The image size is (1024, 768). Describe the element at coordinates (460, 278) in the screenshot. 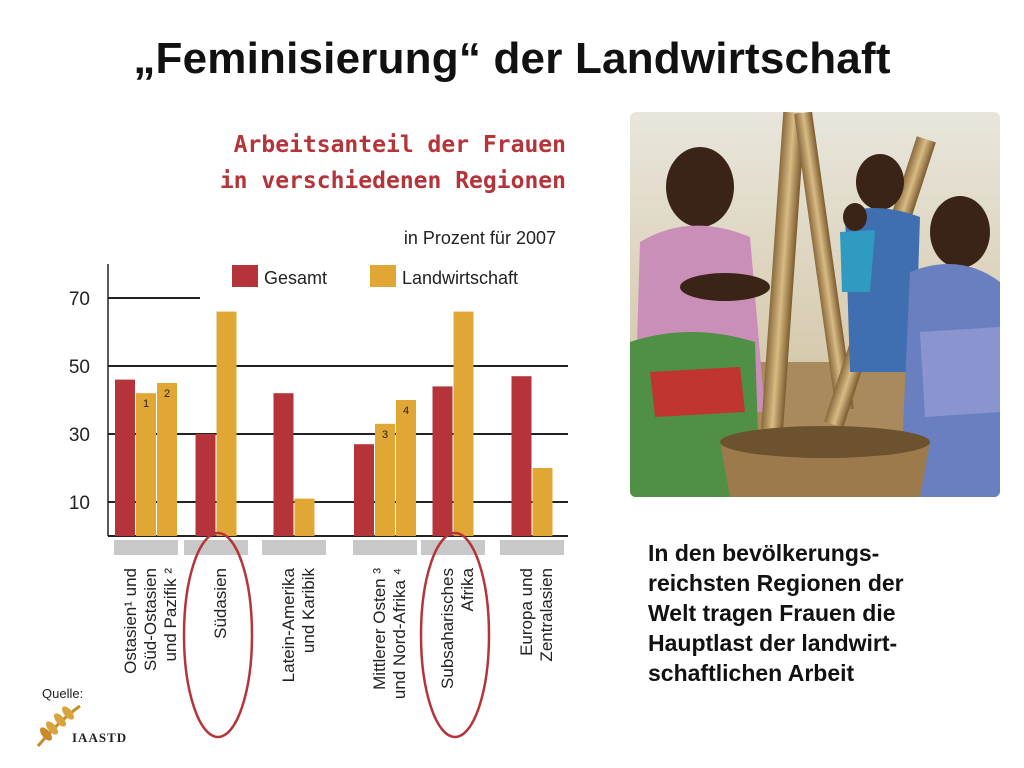

I see `legend-label: Landwirtschaft` at that location.